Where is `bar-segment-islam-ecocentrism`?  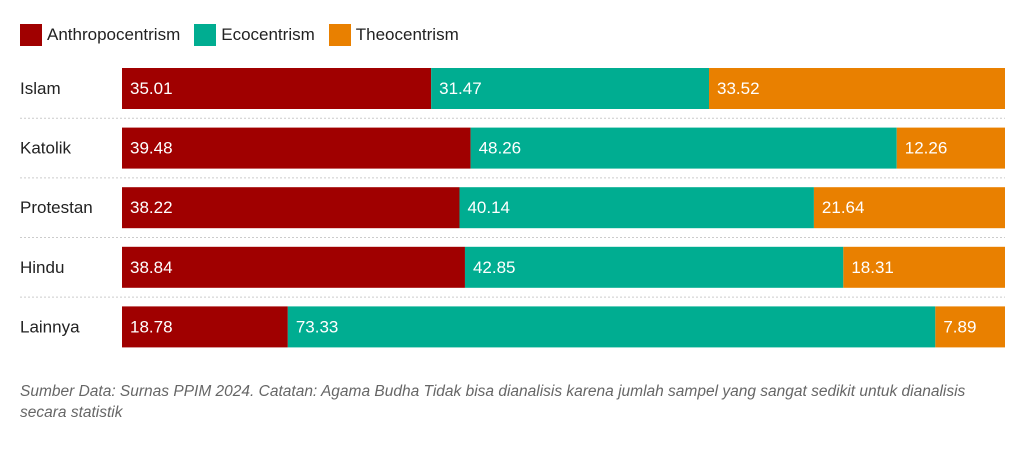 bar-segment-islam-ecocentrism is located at coordinates (570, 88).